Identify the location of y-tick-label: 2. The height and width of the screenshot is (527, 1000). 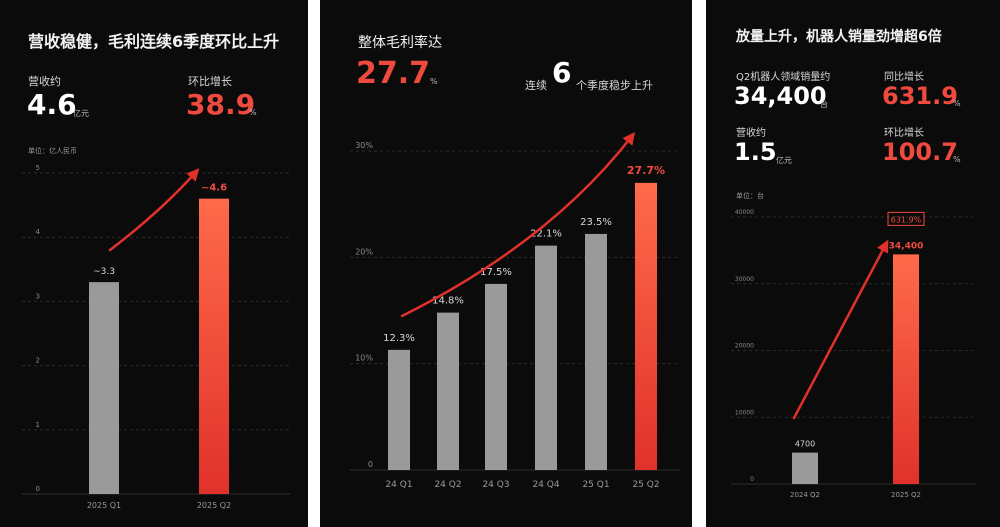
(38, 361).